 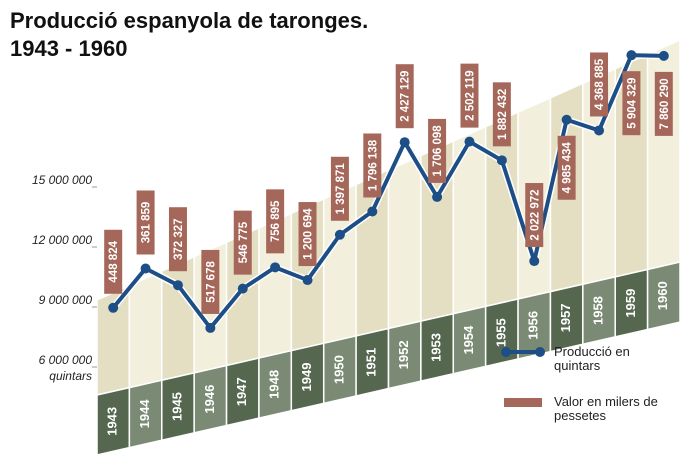 I want to click on value-box: 4 368 885, so click(x=599, y=84).